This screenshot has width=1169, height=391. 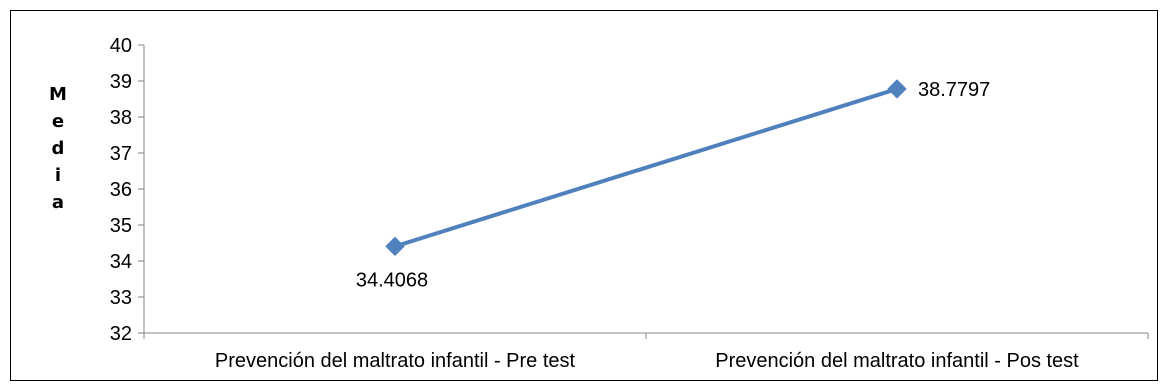 I want to click on data-label: 38.7797, so click(x=954, y=90).